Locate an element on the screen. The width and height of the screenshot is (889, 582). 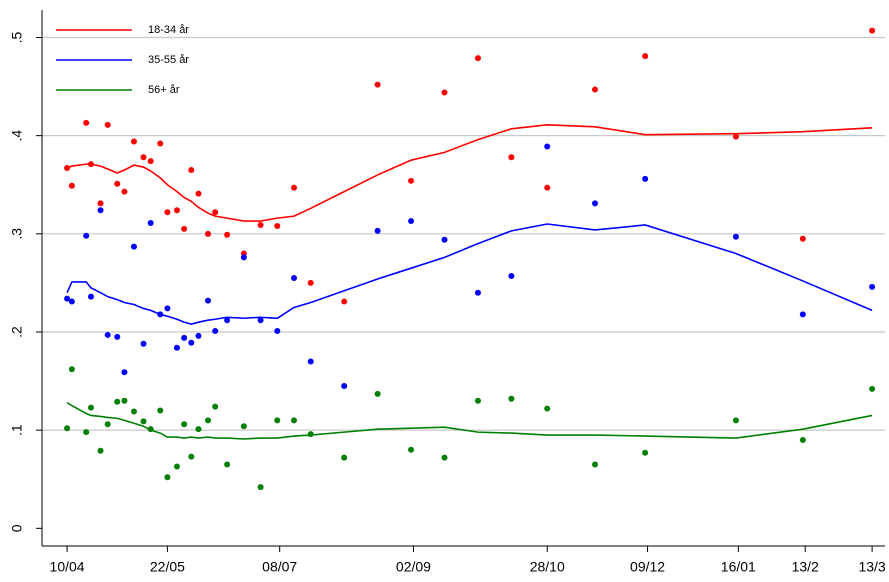
y-tick-label: .5 is located at coordinates (17, 37).